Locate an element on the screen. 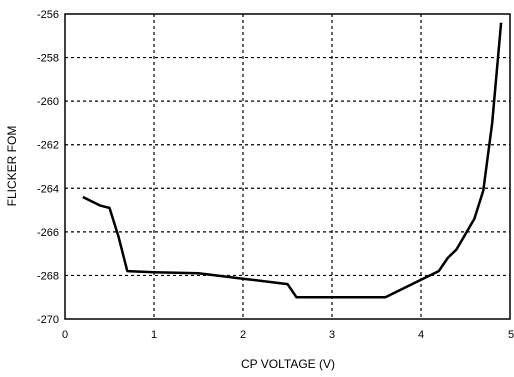  x-tick-label: 1 is located at coordinates (154, 335).